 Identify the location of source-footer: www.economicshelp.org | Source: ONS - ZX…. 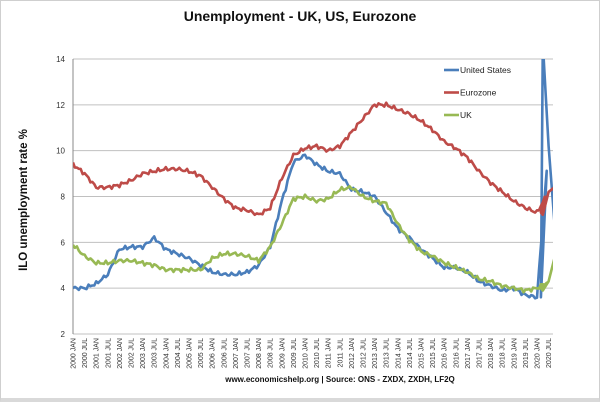
(340, 379).